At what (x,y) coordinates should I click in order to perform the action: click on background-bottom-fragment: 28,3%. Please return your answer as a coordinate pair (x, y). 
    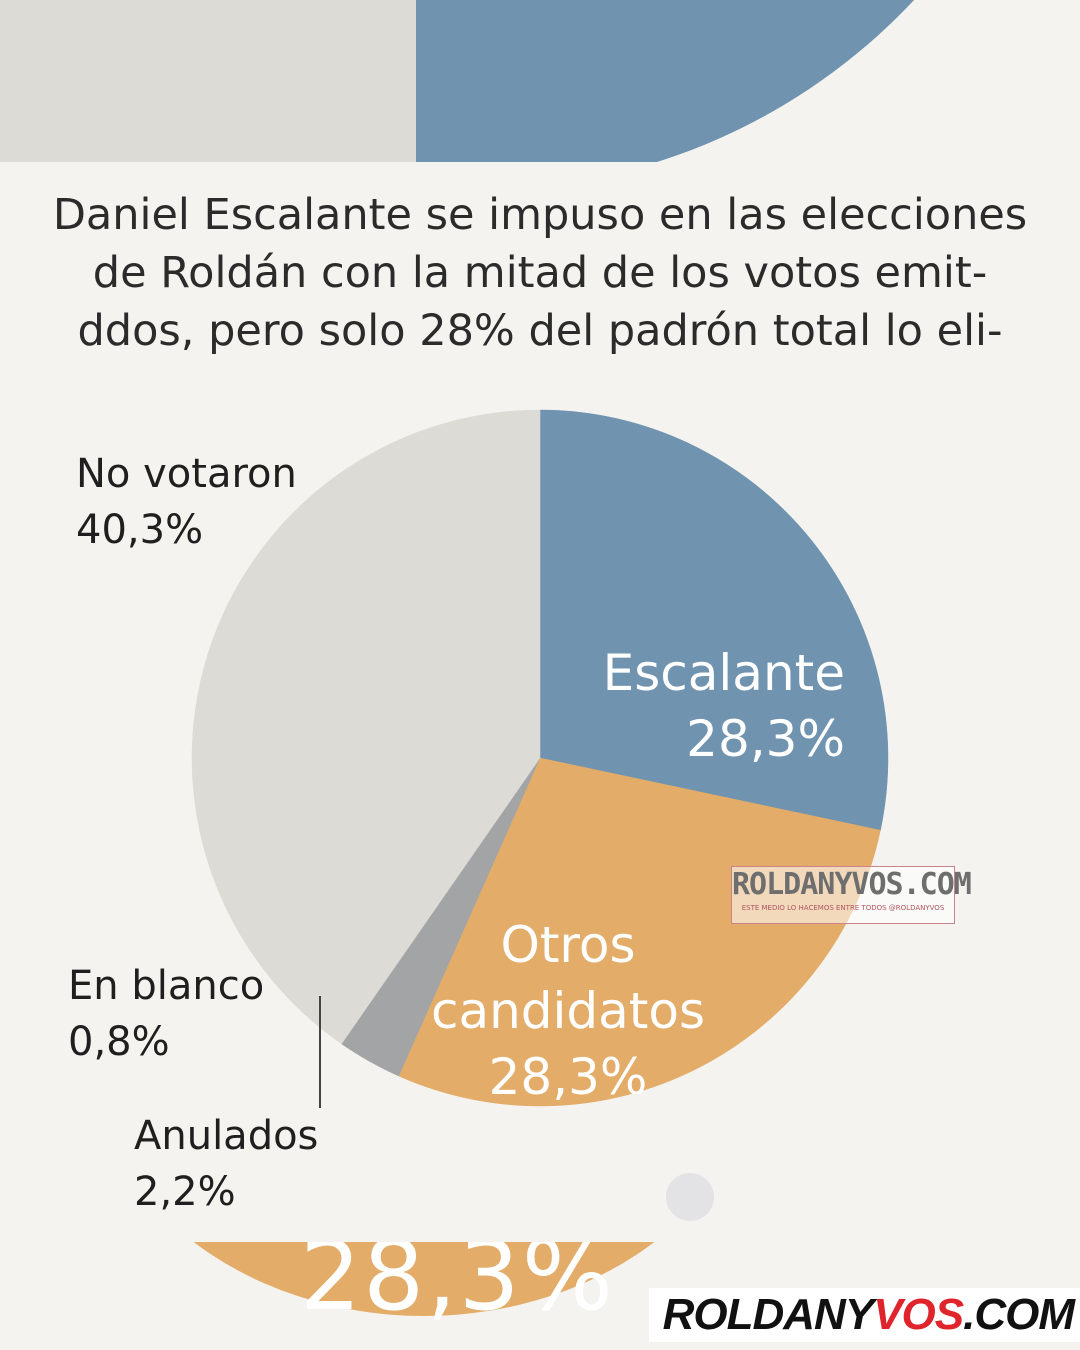
    Looking at the image, I should click on (540, 1296).